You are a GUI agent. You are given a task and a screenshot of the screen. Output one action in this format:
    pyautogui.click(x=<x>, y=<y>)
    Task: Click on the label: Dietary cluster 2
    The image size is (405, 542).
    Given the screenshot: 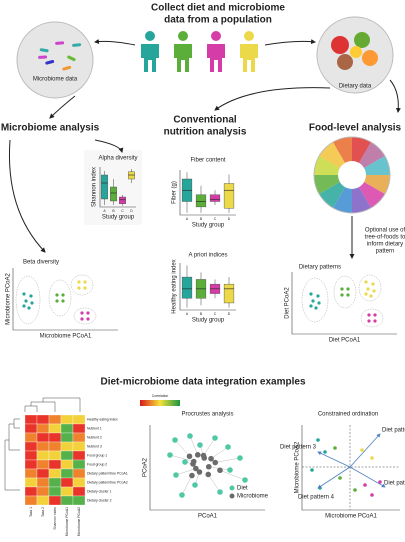 What is the action you would take?
    pyautogui.click(x=99, y=500)
    